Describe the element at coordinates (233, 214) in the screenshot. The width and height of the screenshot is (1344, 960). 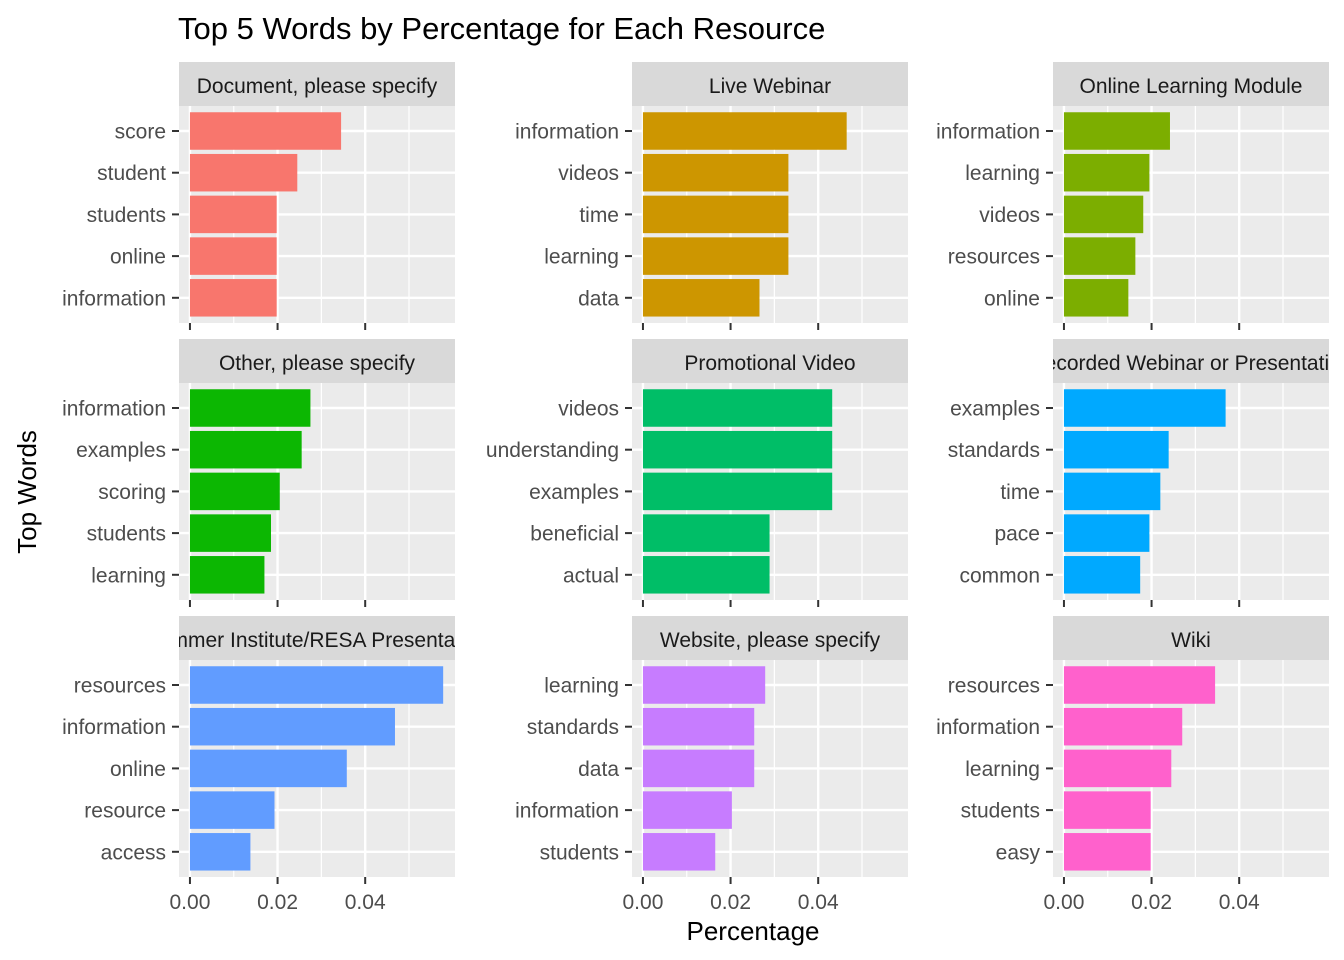
I see `facet-1-bar-students` at that location.